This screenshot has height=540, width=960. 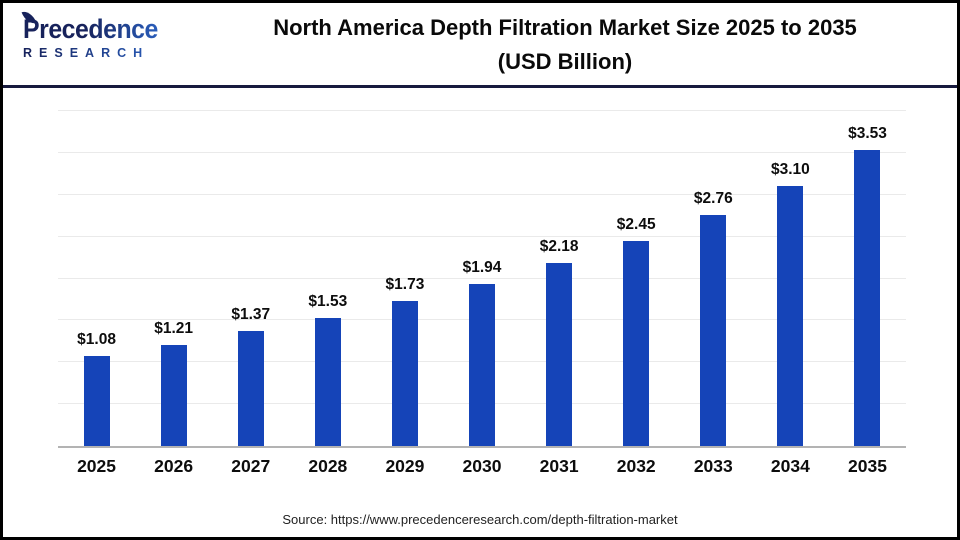 What do you see at coordinates (790, 316) in the screenshot?
I see `bar-2034` at bounding box center [790, 316].